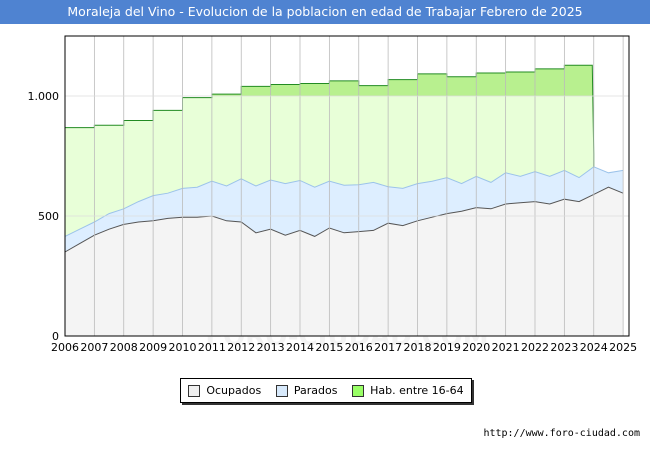 The image size is (650, 450). I want to click on x-tick-label-2010: 2010, so click(183, 347).